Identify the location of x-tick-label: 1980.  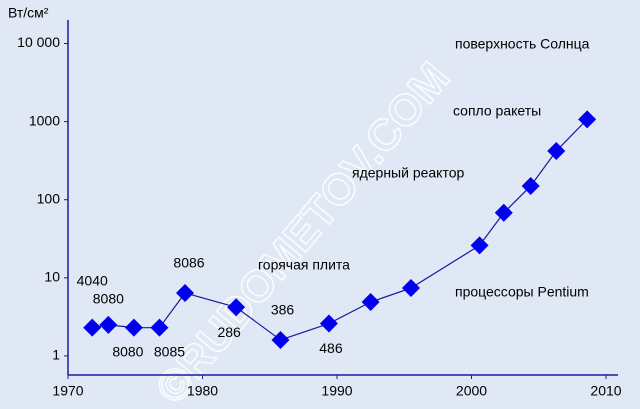
(202, 391).